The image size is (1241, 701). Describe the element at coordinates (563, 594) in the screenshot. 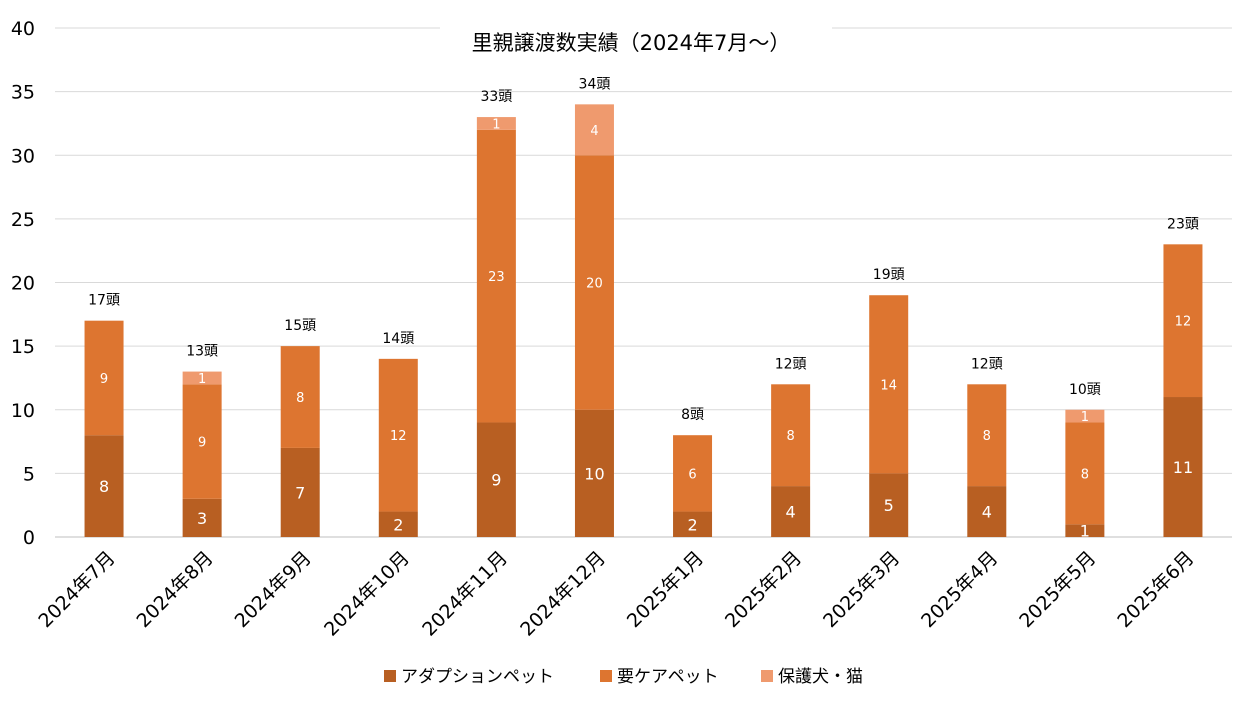

I see `x-tick-label: 2024年12月` at that location.